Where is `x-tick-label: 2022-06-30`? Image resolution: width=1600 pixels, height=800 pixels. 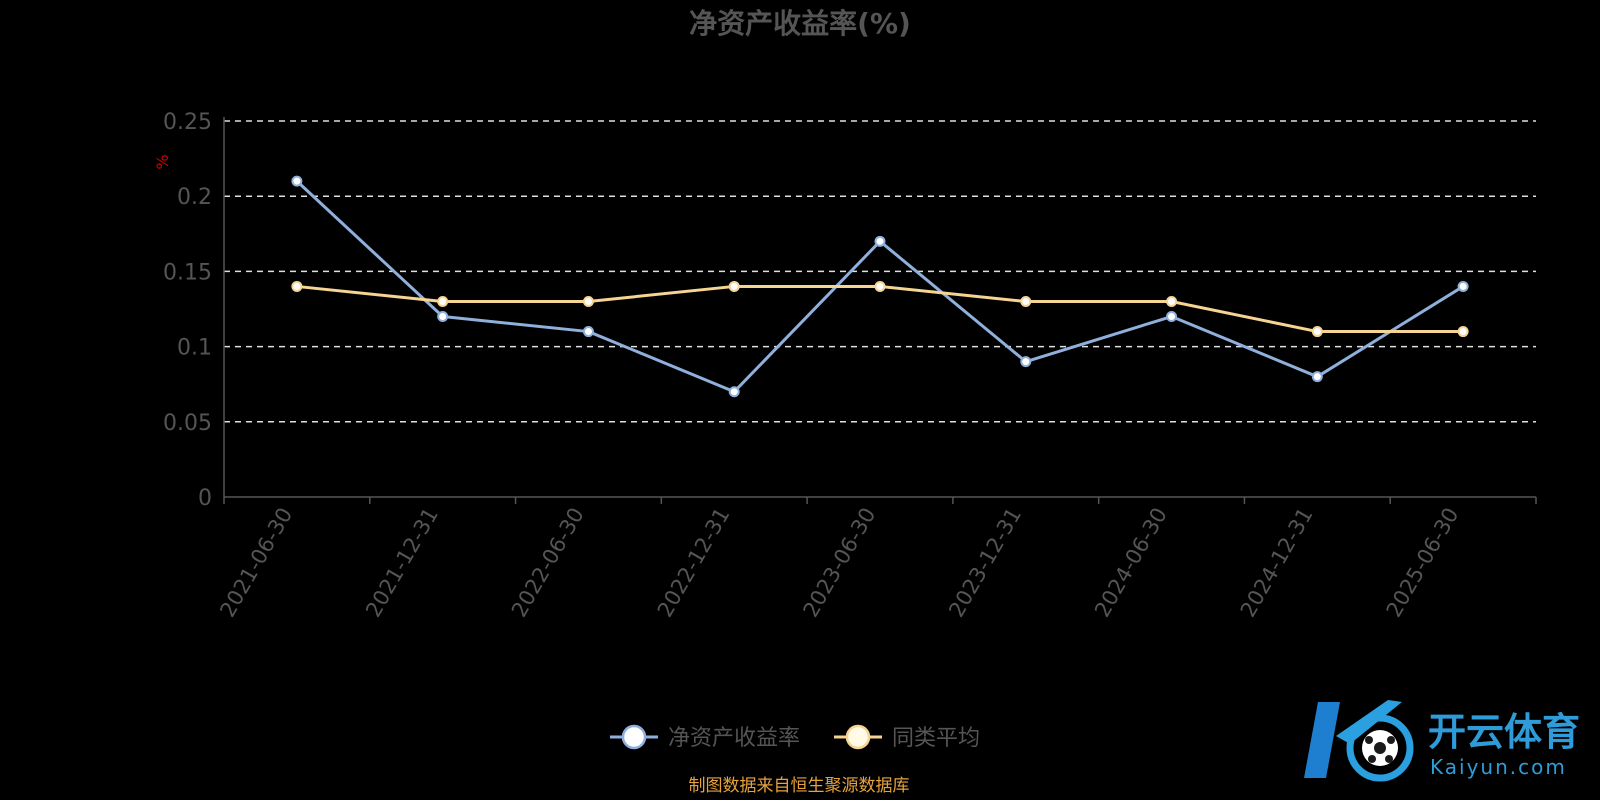
x-tick-label: 2022-06-30 is located at coordinates (548, 563).